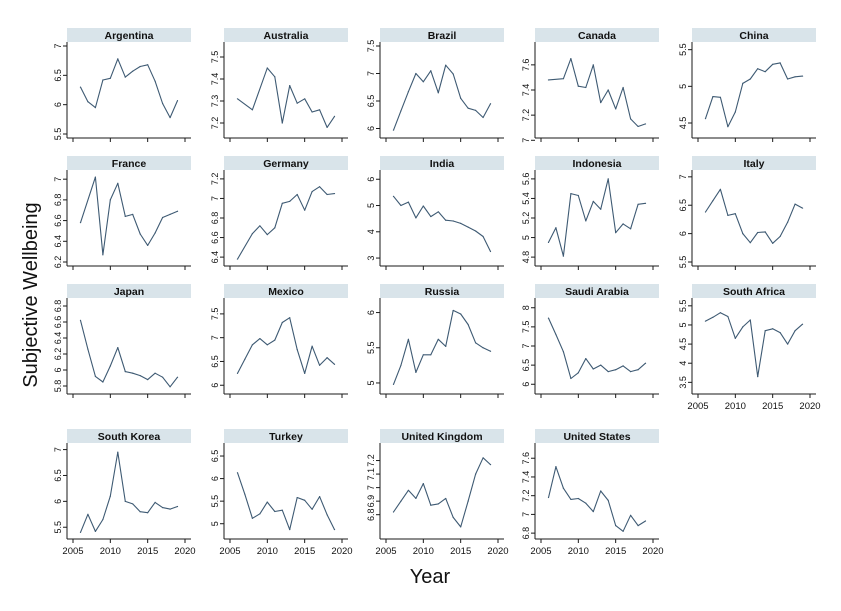  I want to click on panel-title: South Africa, so click(754, 292).